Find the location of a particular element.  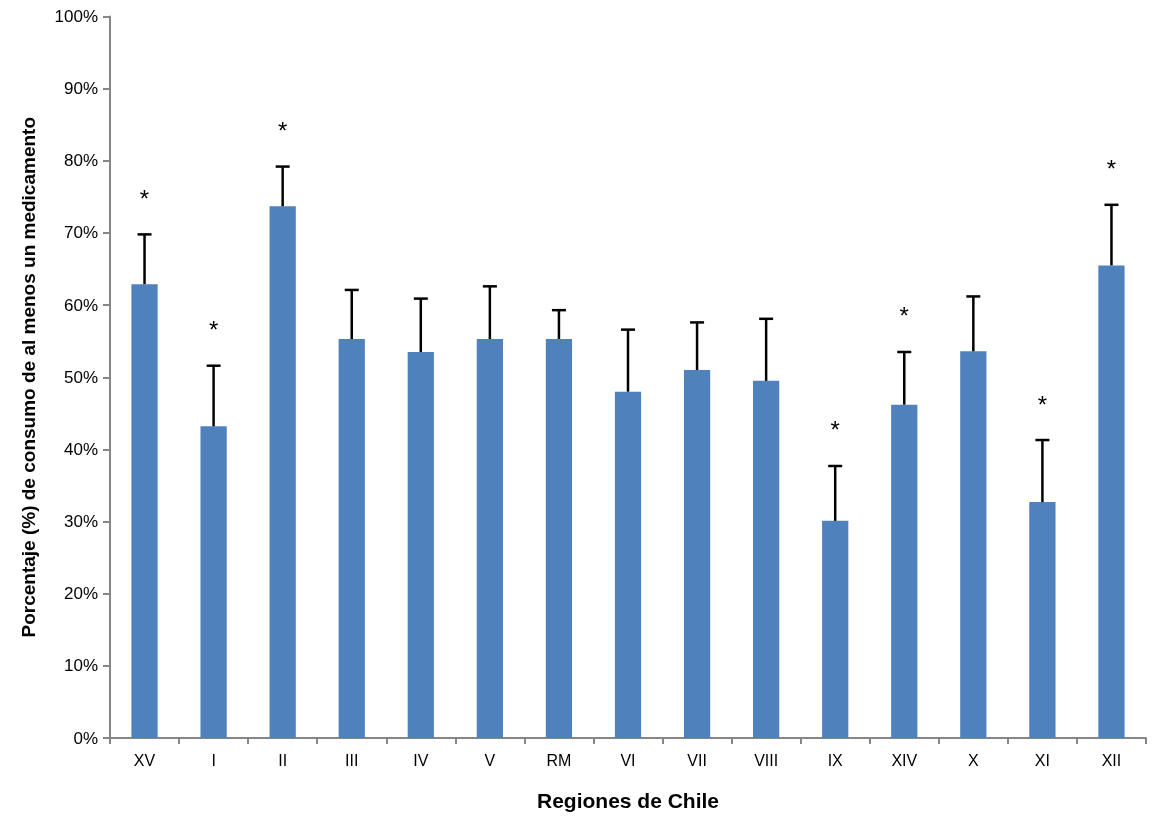

y-tick-label: 60% is located at coordinates (80, 305).